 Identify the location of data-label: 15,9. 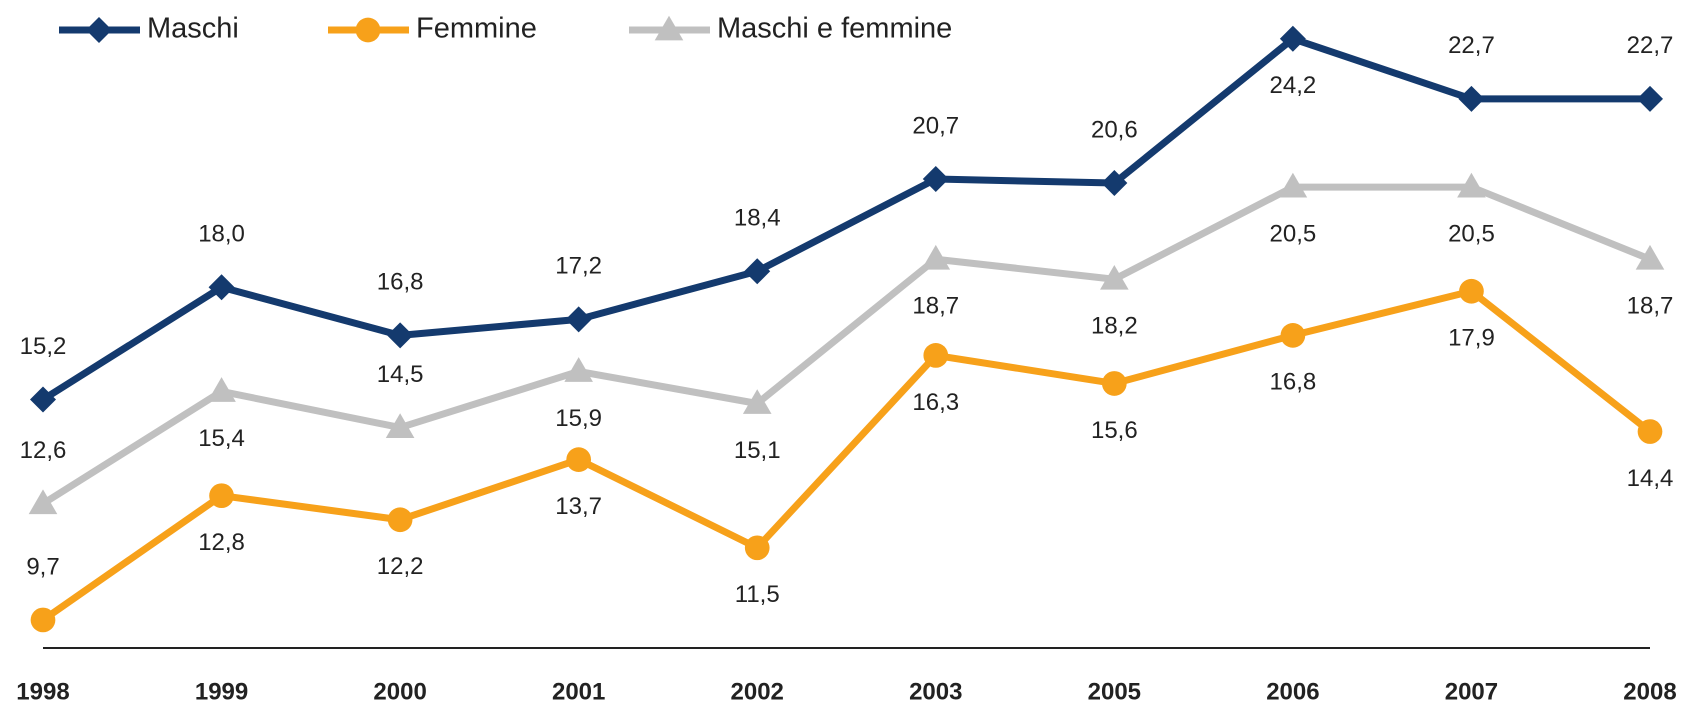
(578, 418).